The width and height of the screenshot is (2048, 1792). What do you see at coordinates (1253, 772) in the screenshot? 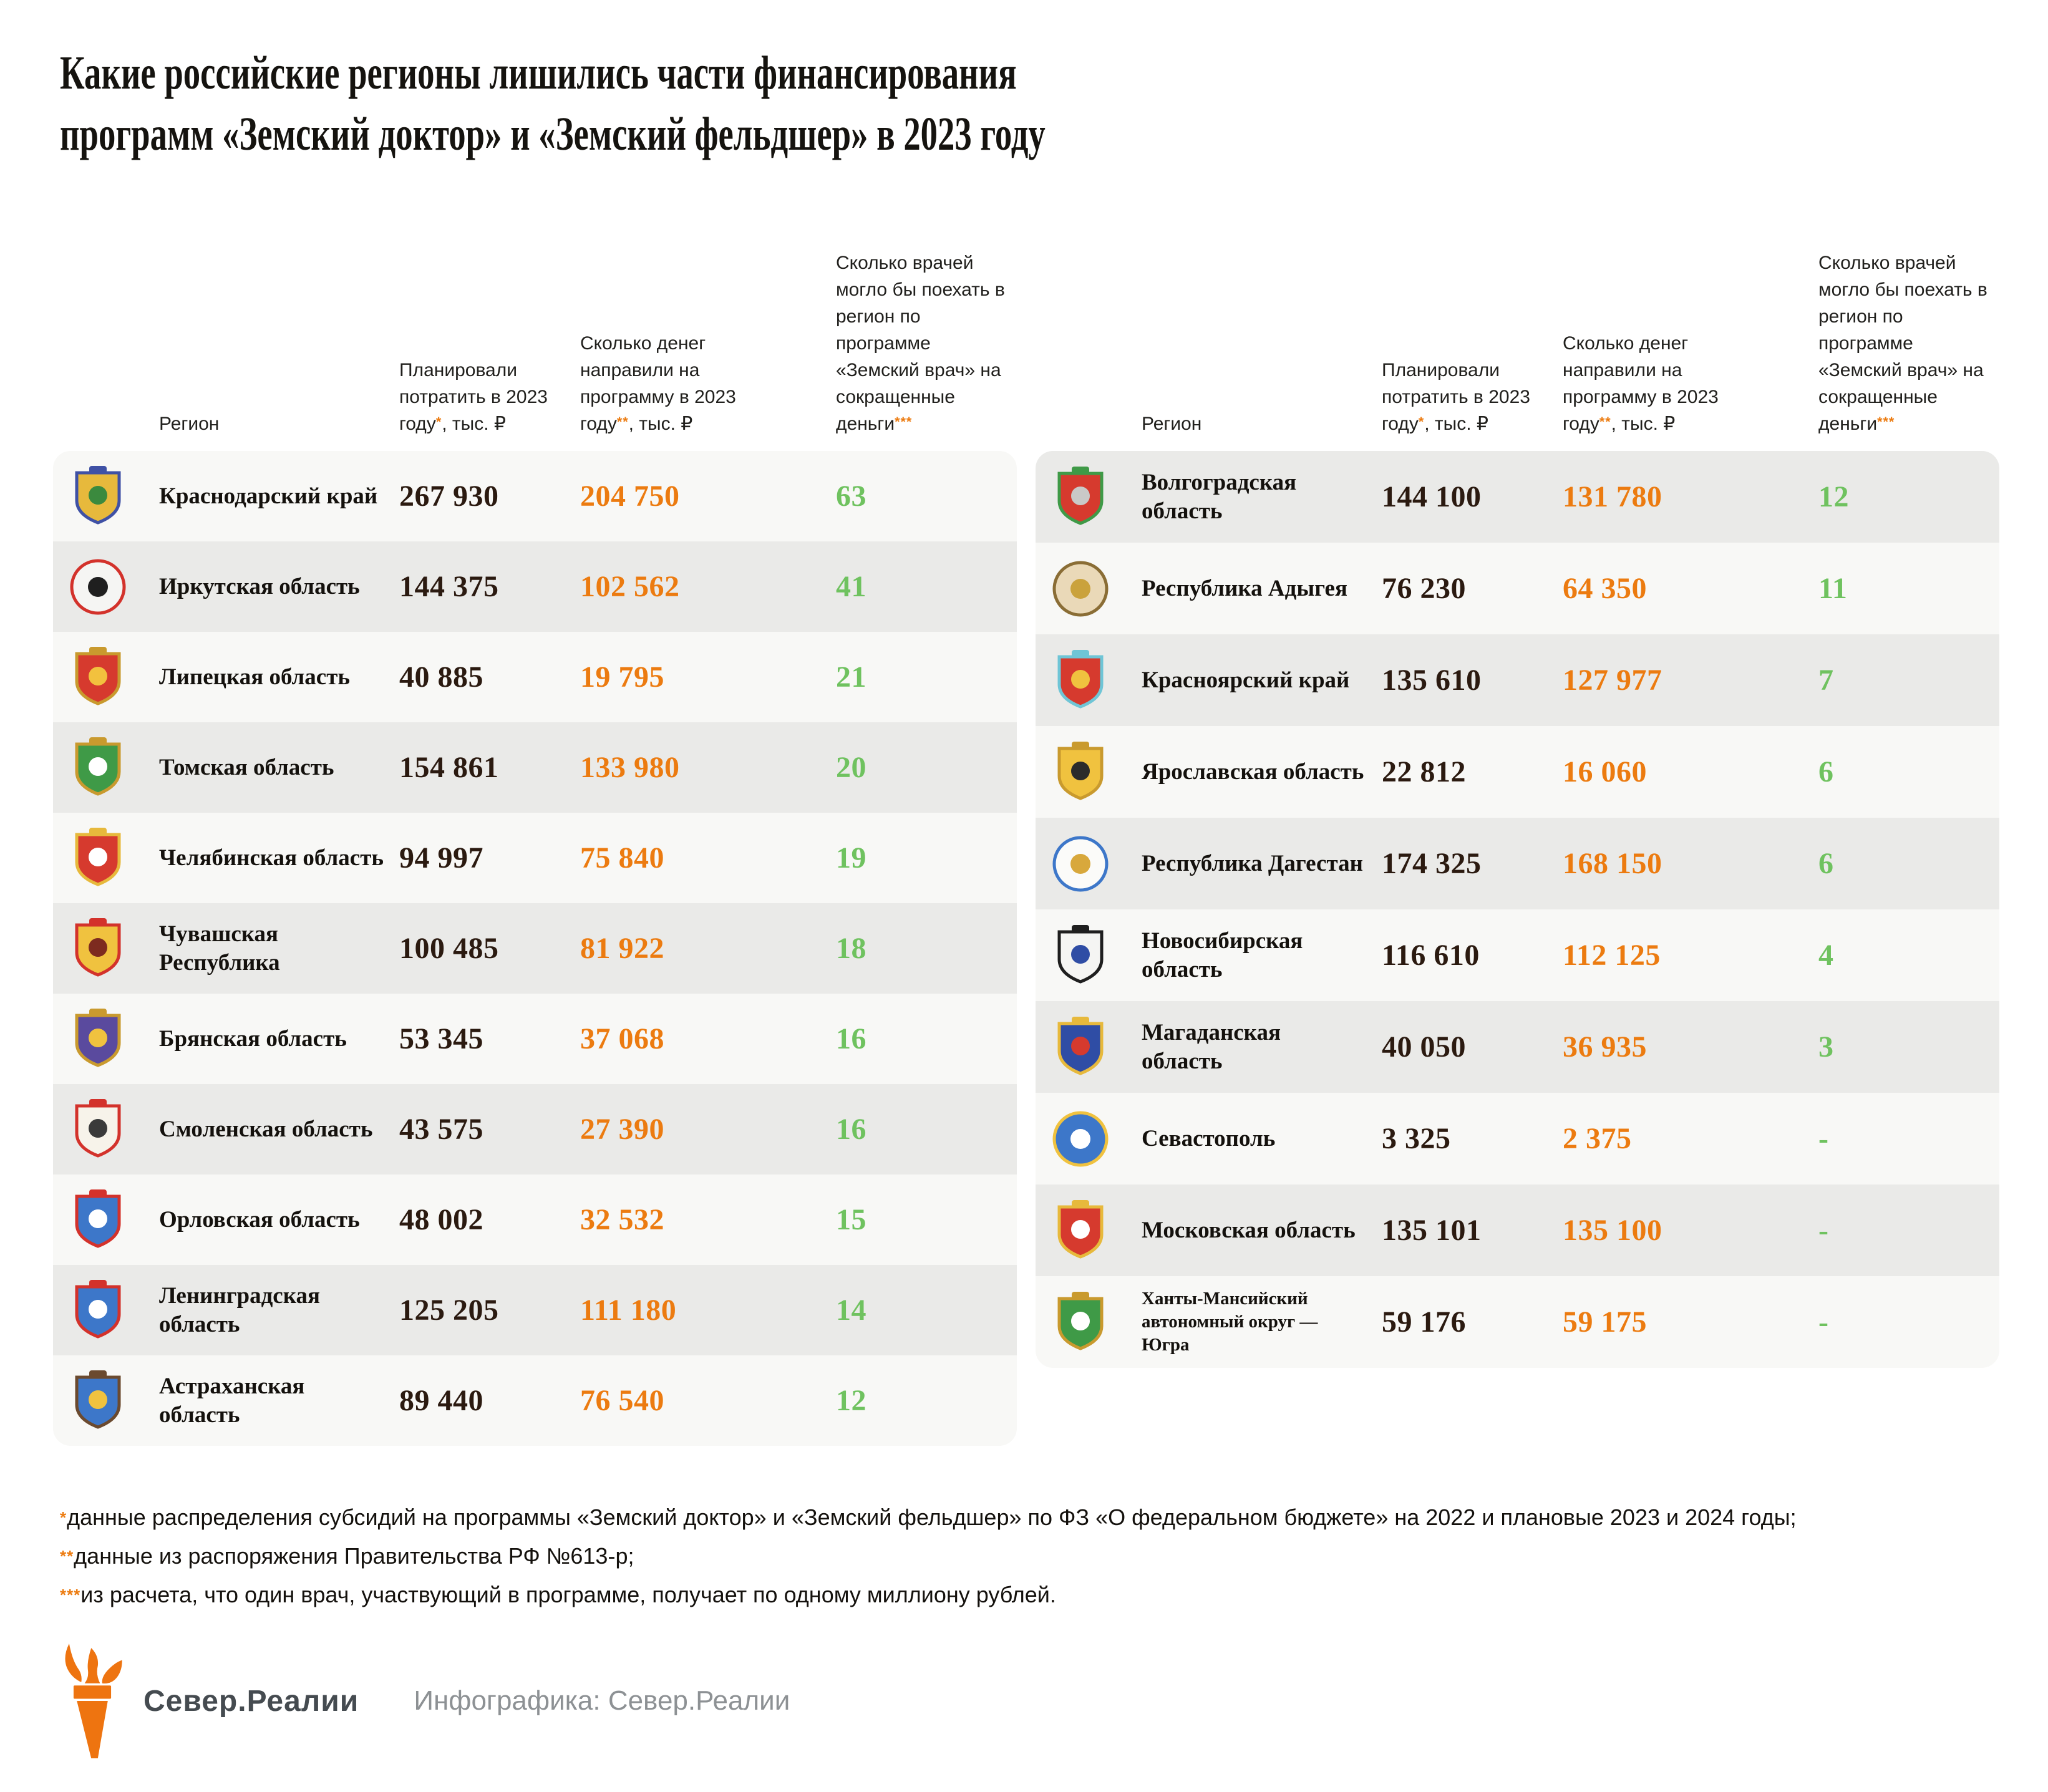
I see `region-name: Ярославская область` at bounding box center [1253, 772].